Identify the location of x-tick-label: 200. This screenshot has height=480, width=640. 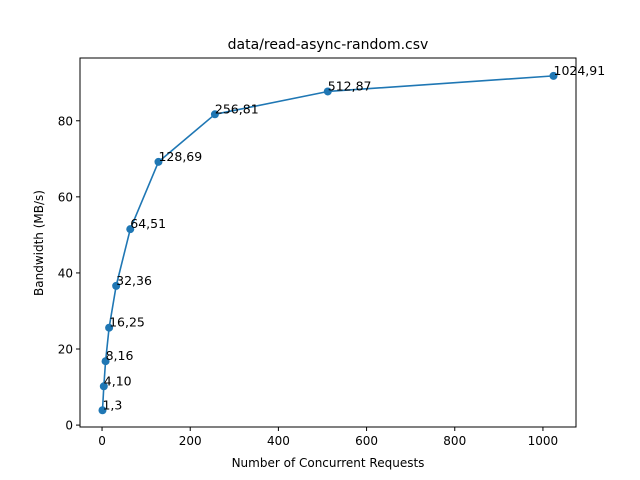
(190, 441).